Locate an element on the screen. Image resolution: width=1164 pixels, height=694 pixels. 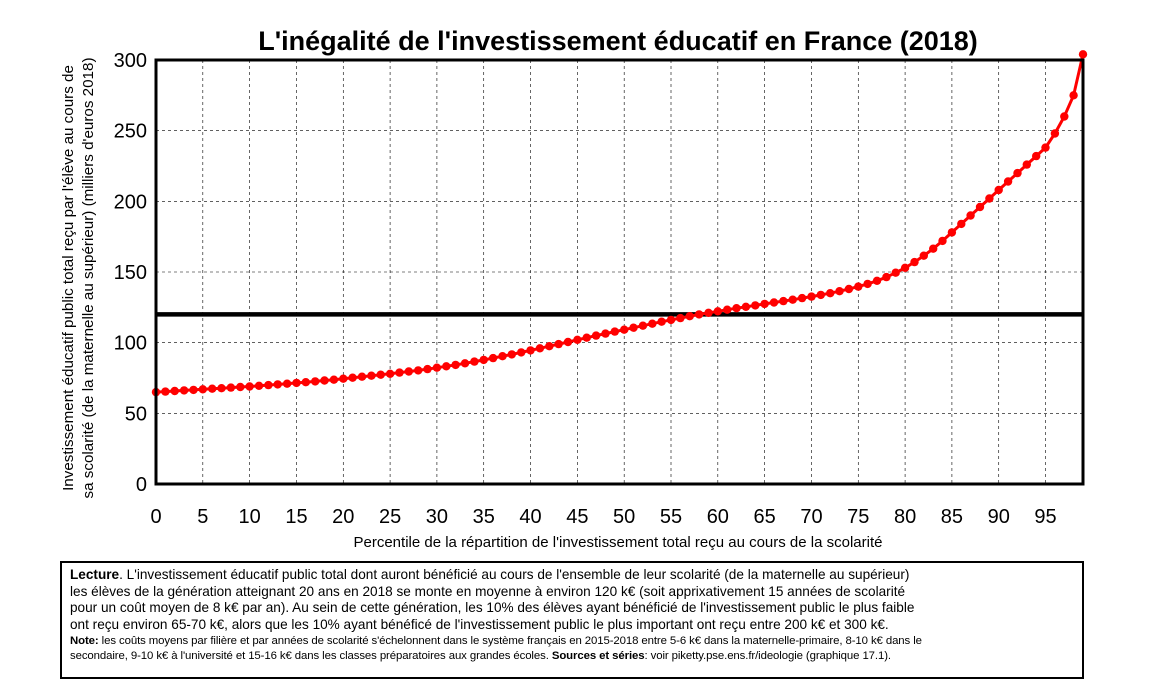
x-tick-label: 90 is located at coordinates (999, 517).